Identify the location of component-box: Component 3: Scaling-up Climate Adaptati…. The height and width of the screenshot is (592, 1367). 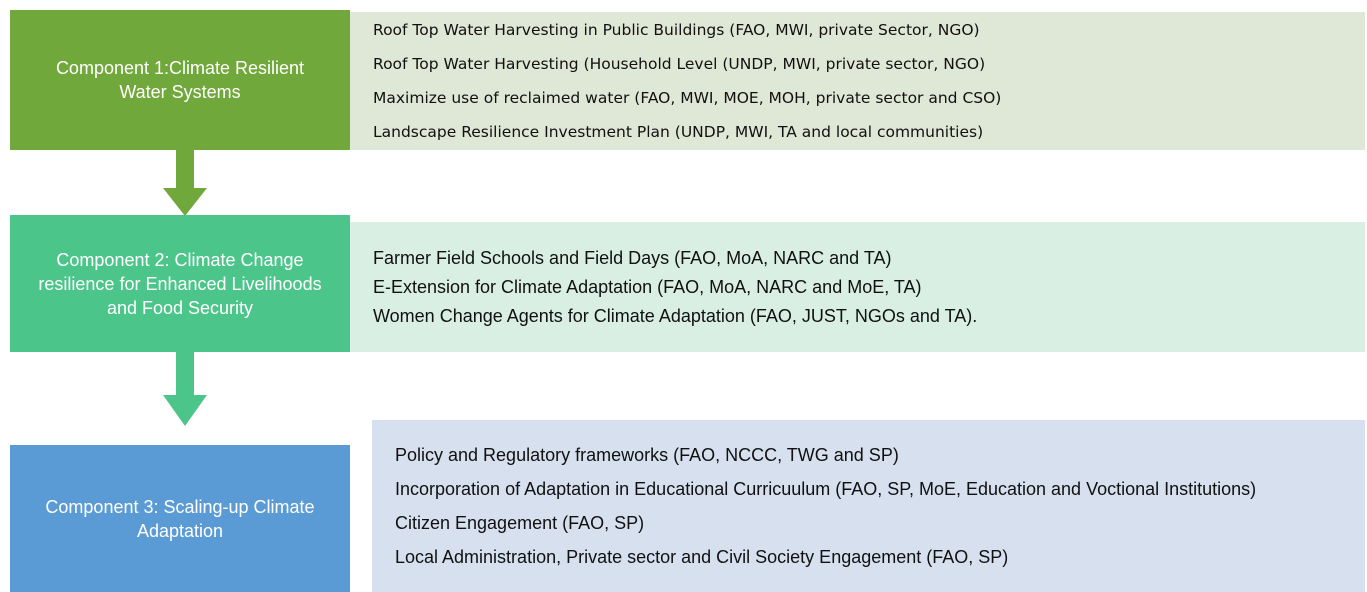
(180, 518).